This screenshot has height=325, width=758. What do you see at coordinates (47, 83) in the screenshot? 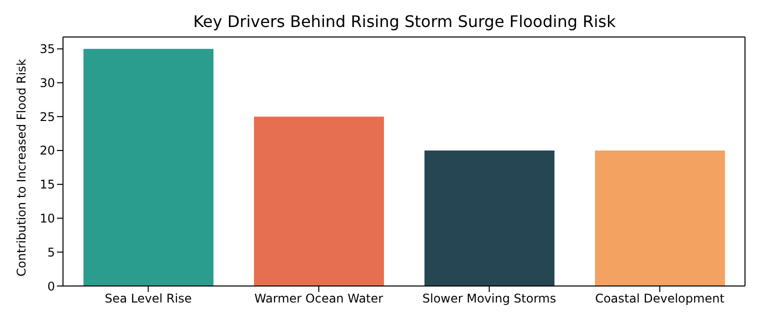
I see `y-tick-label: 30` at bounding box center [47, 83].